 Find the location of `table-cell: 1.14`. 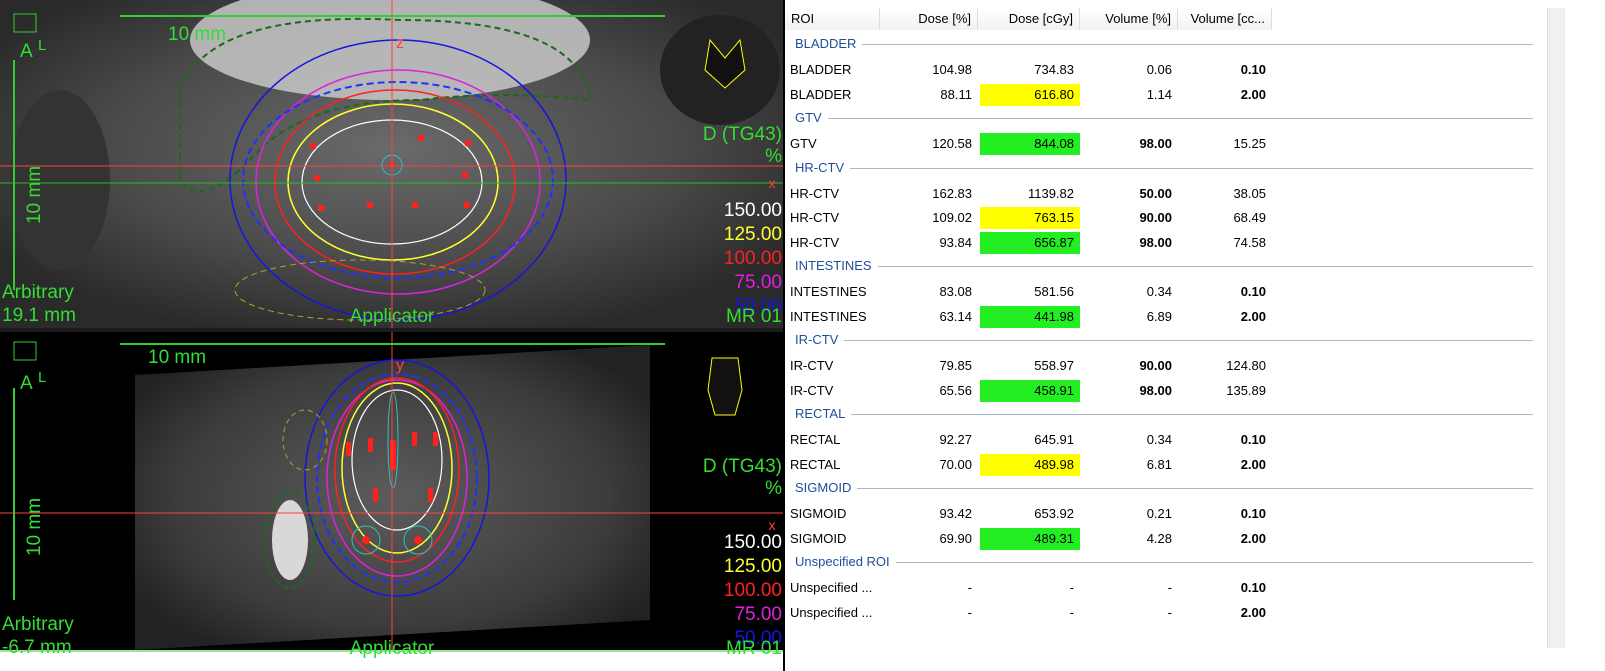

table-cell: 1.14 is located at coordinates (1159, 94).